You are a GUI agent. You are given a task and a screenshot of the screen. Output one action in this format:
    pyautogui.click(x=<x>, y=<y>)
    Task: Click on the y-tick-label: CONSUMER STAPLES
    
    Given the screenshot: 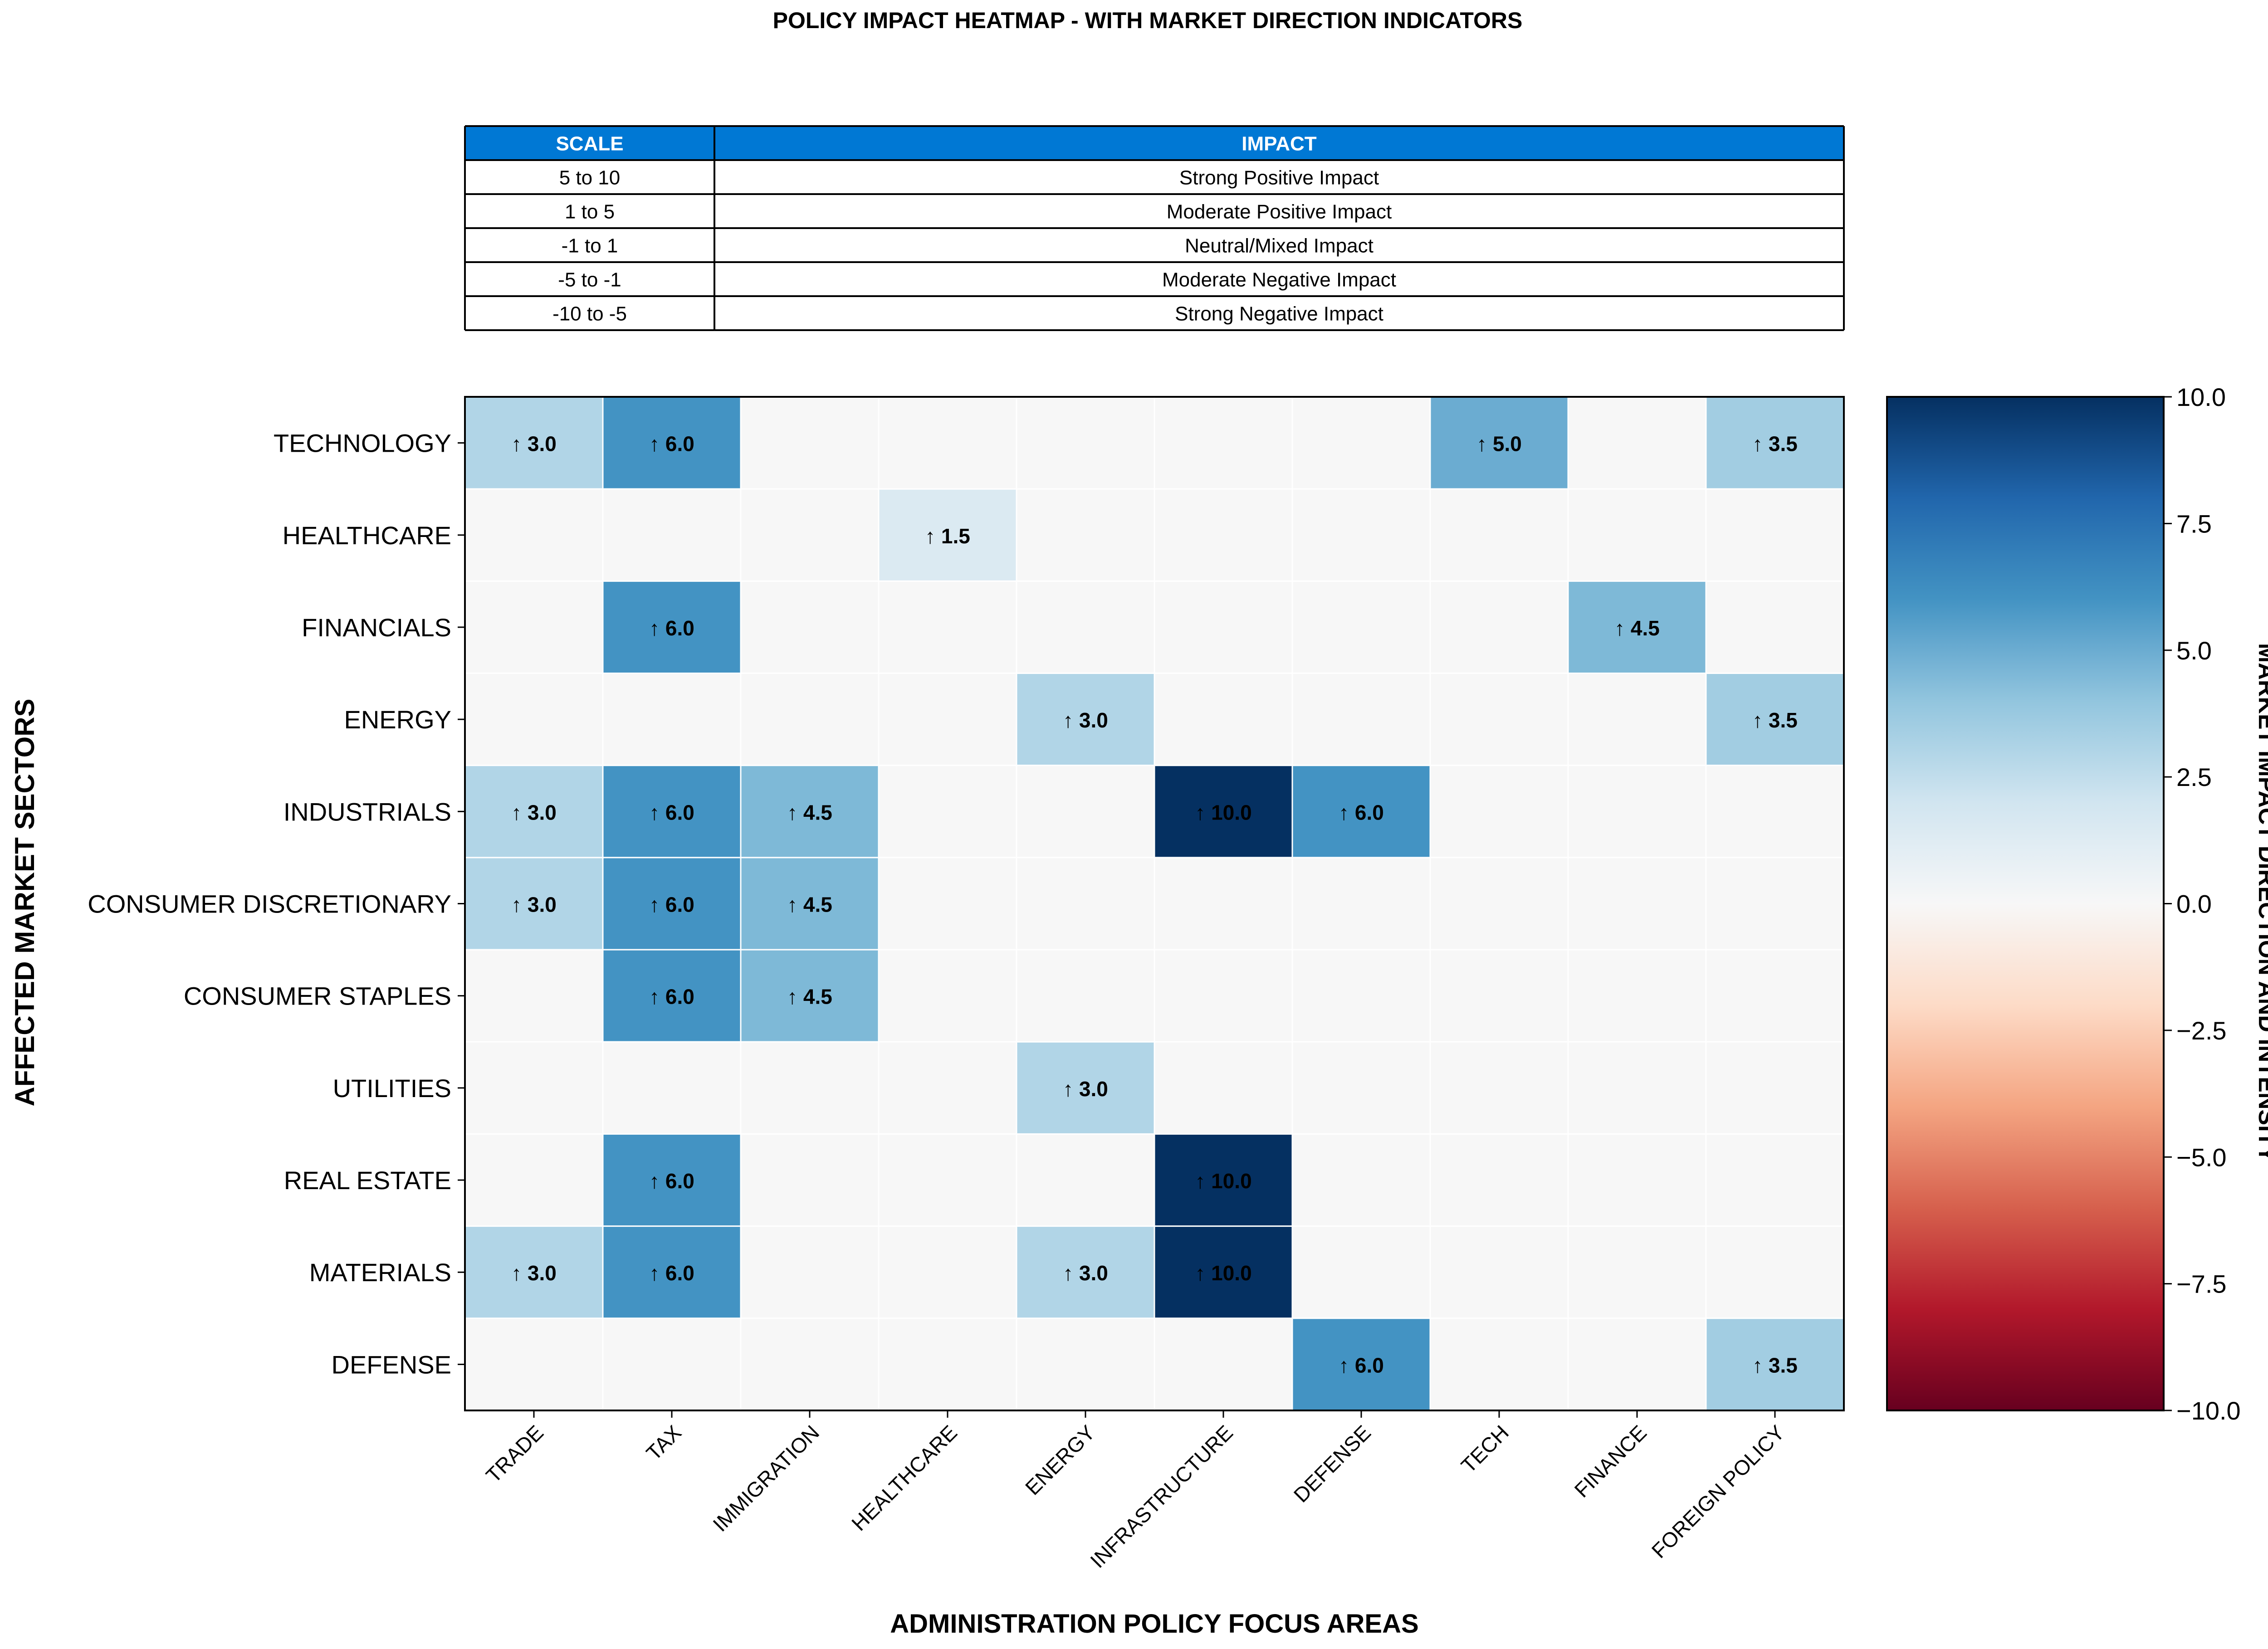 What is the action you would take?
    pyautogui.click(x=318, y=996)
    